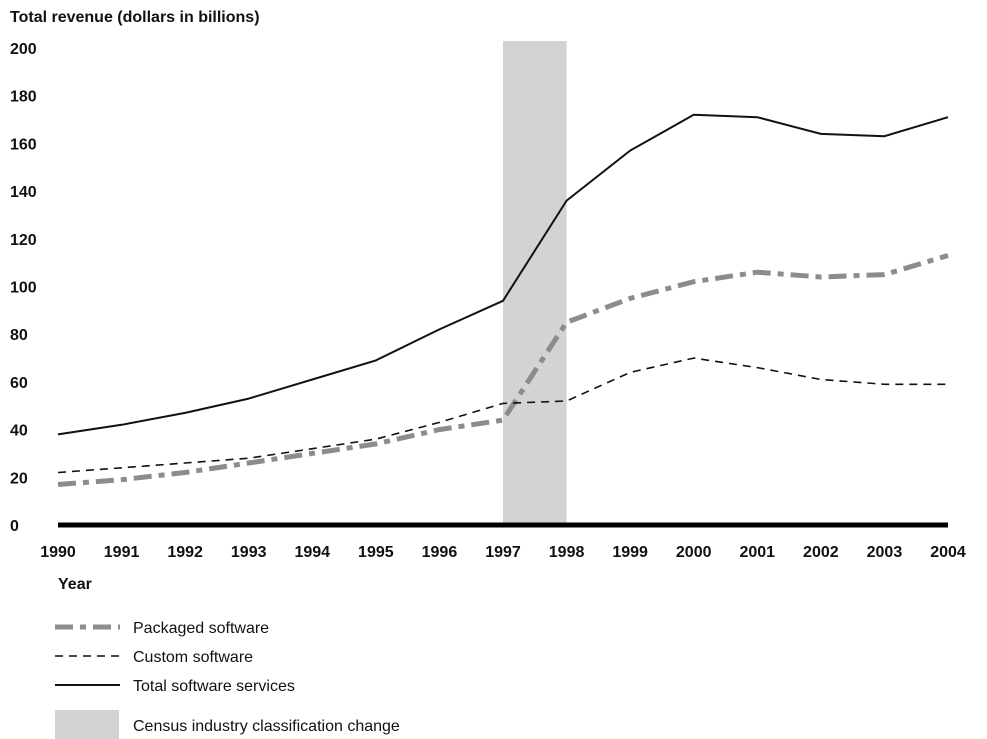 This screenshot has width=987, height=739. Describe the element at coordinates (214, 686) in the screenshot. I see `legend-label: Total software services` at that location.